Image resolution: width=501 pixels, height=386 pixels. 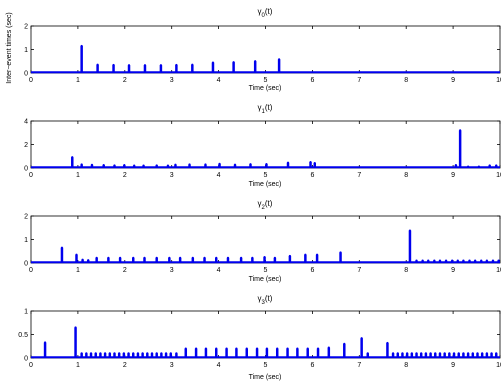 What do you see at coordinates (125, 175) in the screenshot?
I see `x-tick-label: 2` at bounding box center [125, 175].